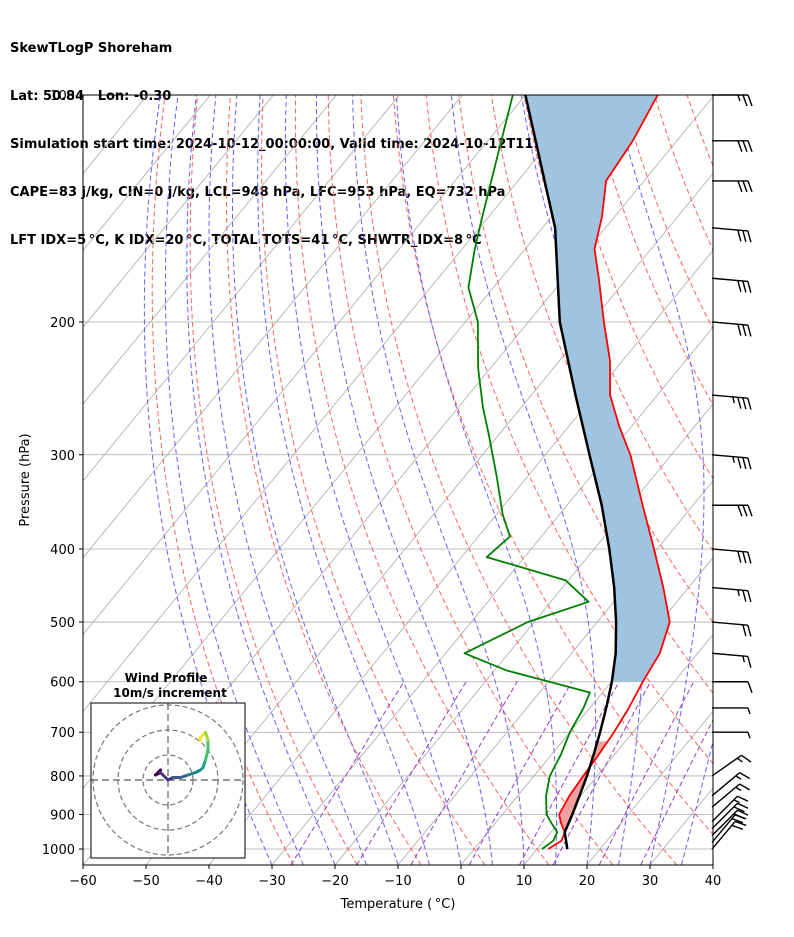 This screenshot has width=794, height=937. What do you see at coordinates (62, 456) in the screenshot?
I see `y-tick-label: 300` at bounding box center [62, 456].